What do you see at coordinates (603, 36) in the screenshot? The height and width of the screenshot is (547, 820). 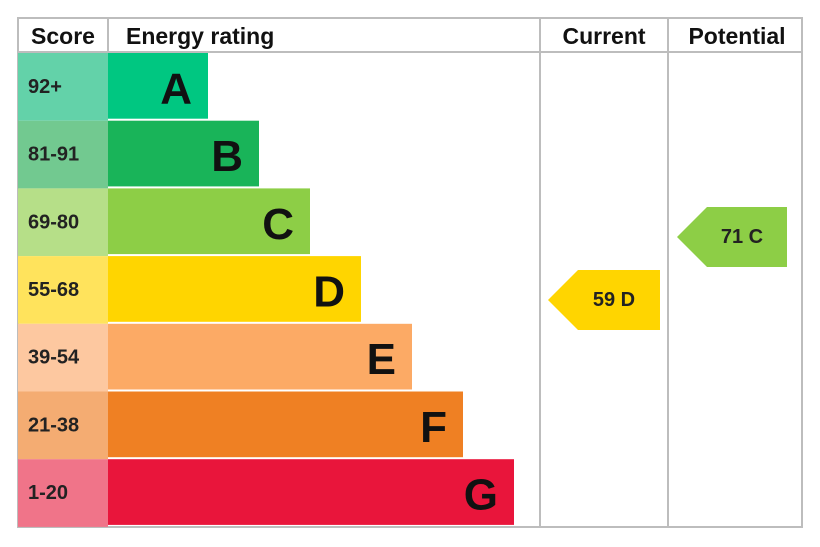 I see `current-header: Current` at bounding box center [603, 36].